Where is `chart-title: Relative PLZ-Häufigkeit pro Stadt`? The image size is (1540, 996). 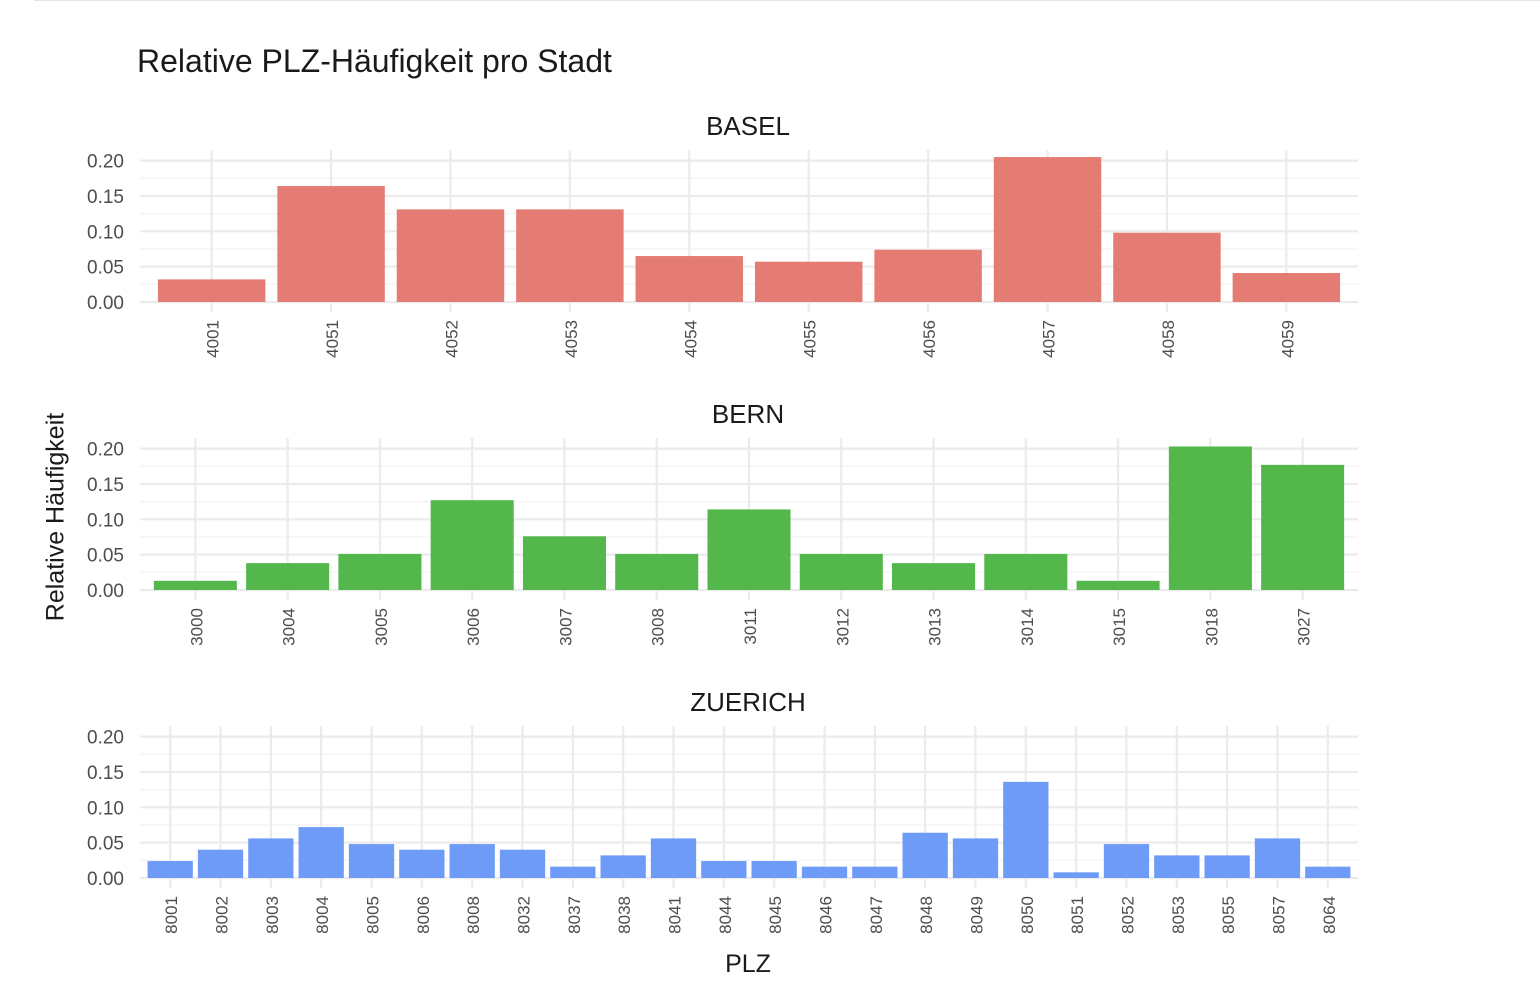 chart-title: Relative PLZ-Häufigkeit pro Stadt is located at coordinates (374, 61).